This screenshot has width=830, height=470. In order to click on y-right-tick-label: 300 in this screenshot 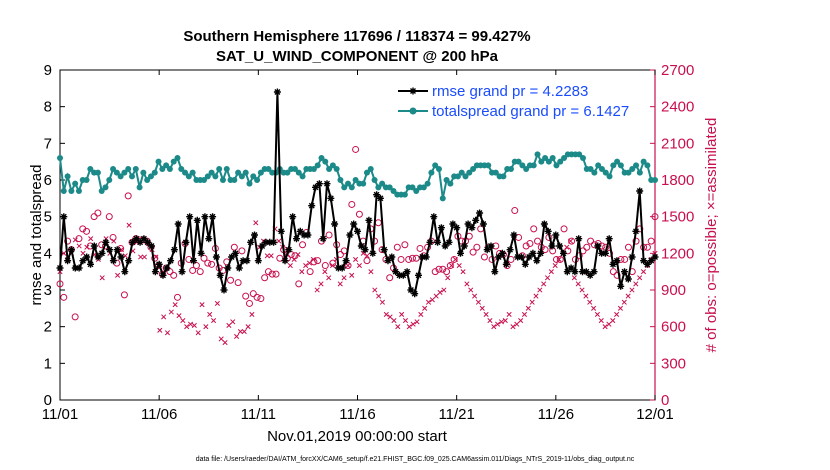, I will do `click(673, 363)`.